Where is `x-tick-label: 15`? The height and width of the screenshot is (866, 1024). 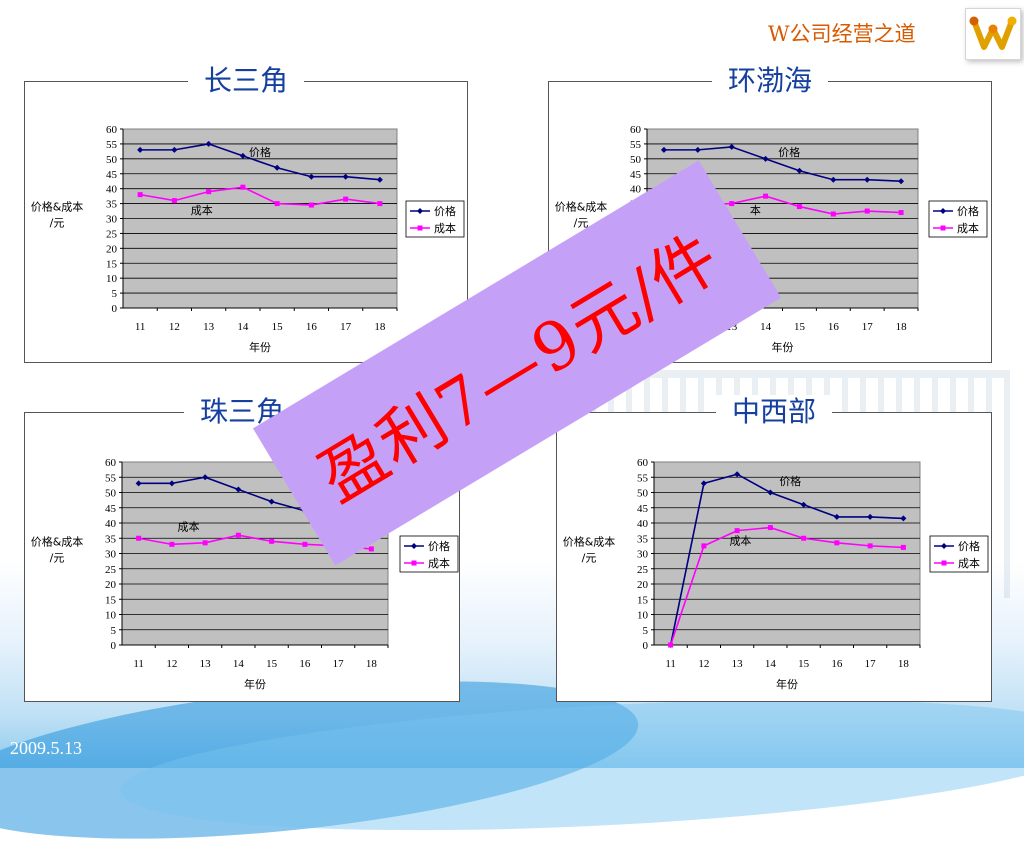 x-tick-label: 15 is located at coordinates (272, 664).